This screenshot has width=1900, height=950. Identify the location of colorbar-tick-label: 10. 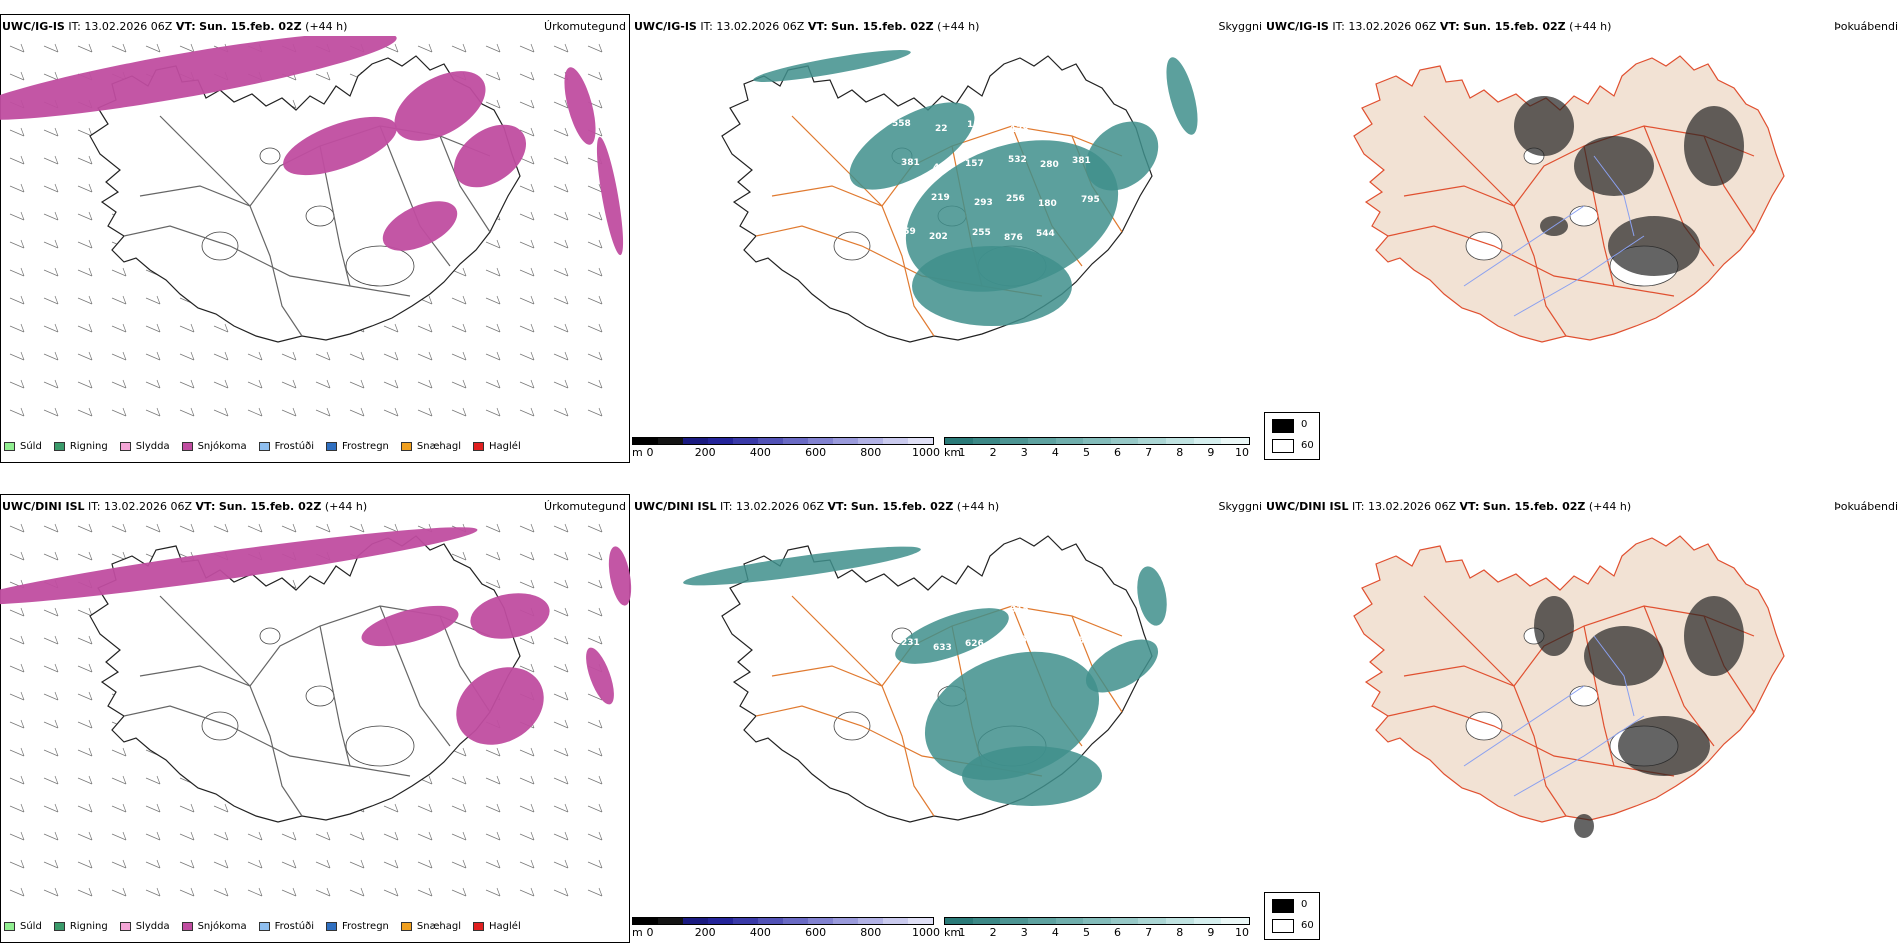
(1242, 932).